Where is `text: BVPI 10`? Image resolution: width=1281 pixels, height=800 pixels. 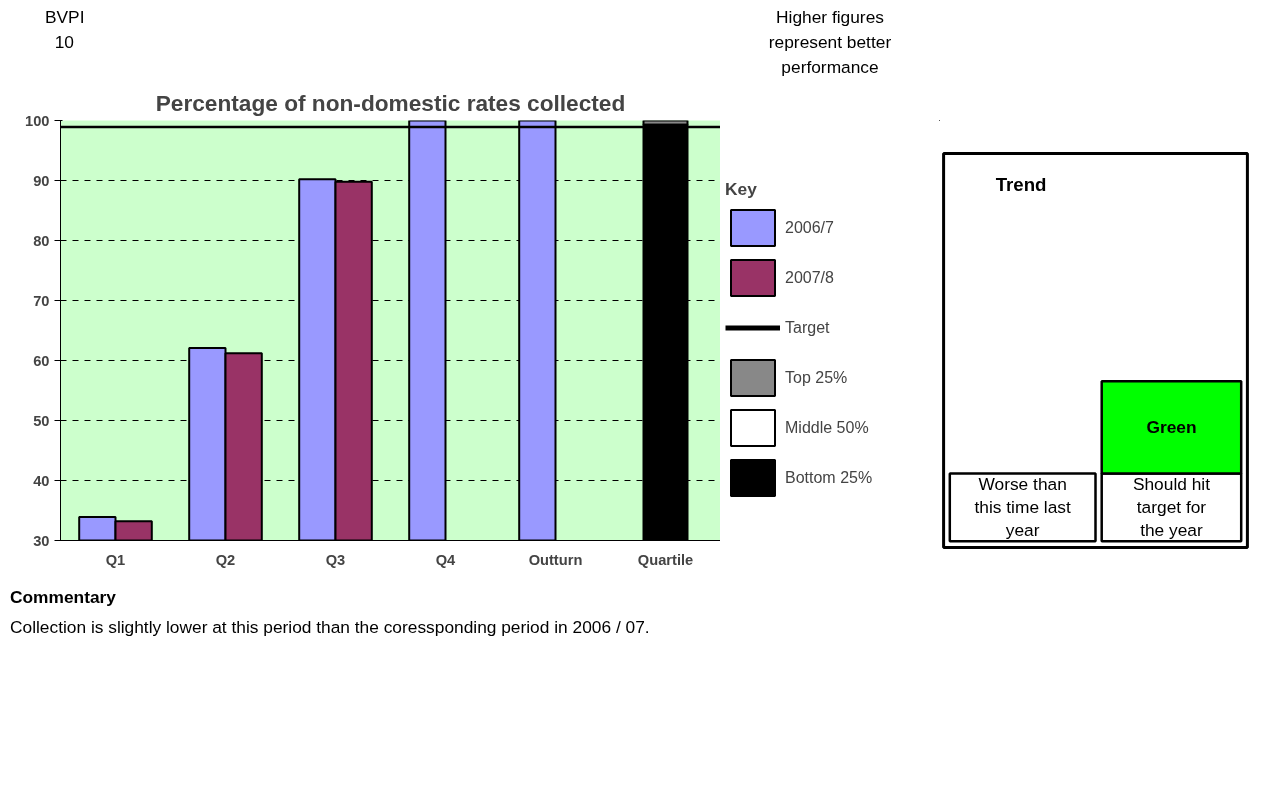 text: BVPI 10 is located at coordinates (65, 30).